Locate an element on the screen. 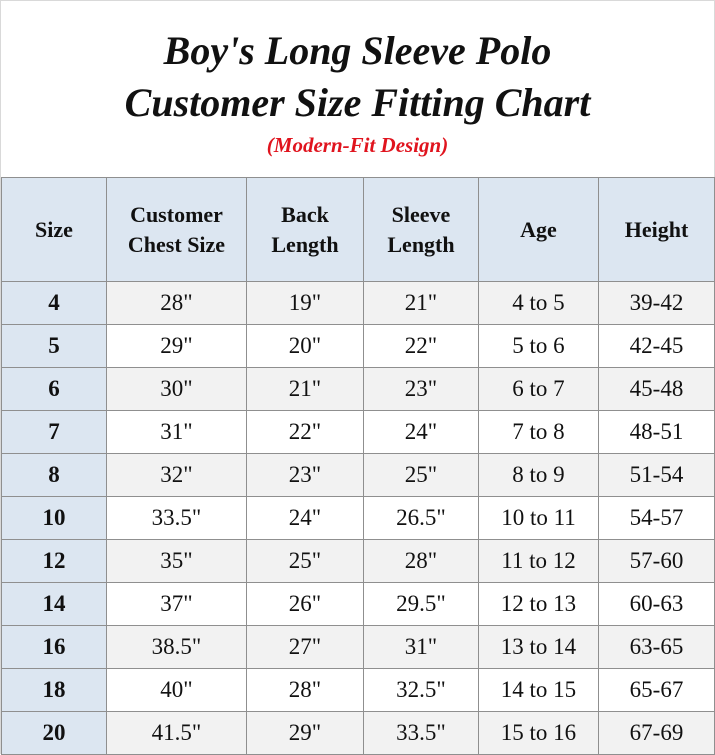  size-cell: 7 is located at coordinates (54, 432).